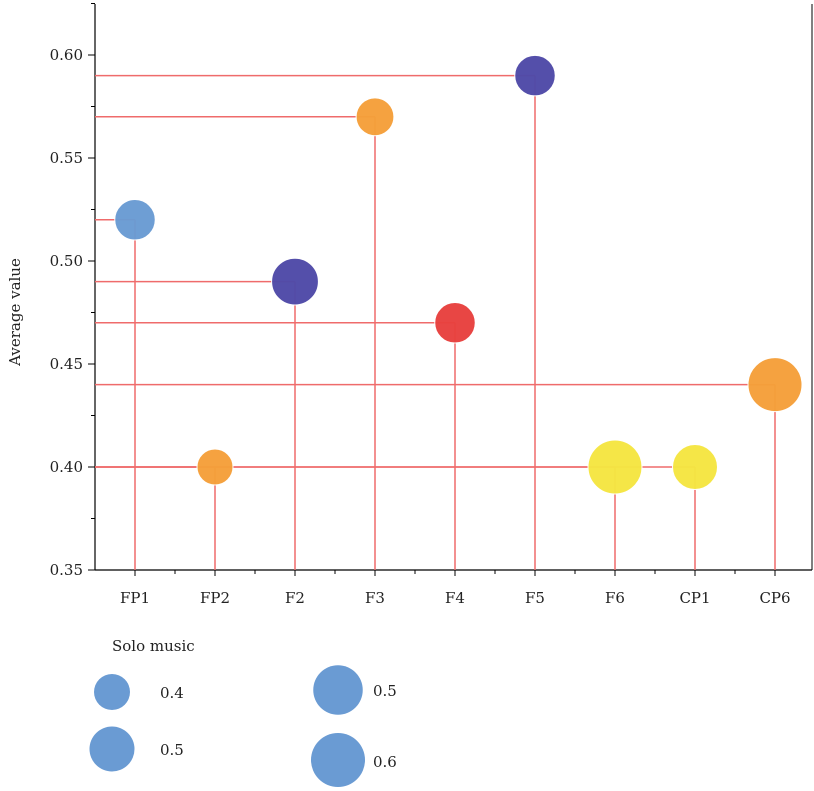 This screenshot has height=791, width=814. Describe the element at coordinates (615, 598) in the screenshot. I see `x-tick-label: F6` at that location.